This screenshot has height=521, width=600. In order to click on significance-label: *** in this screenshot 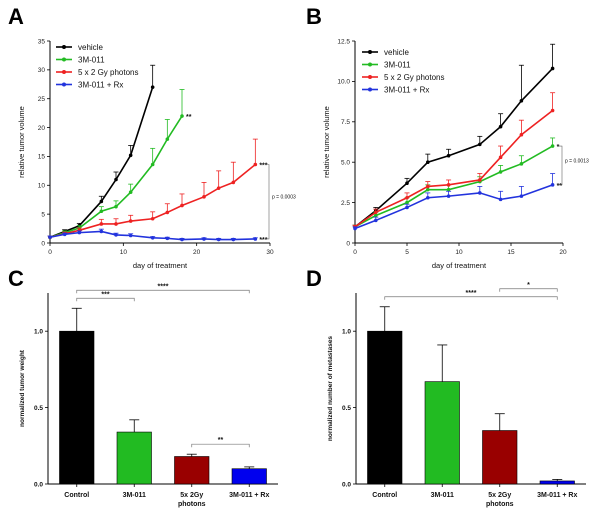, I will do `click(105, 294)`.